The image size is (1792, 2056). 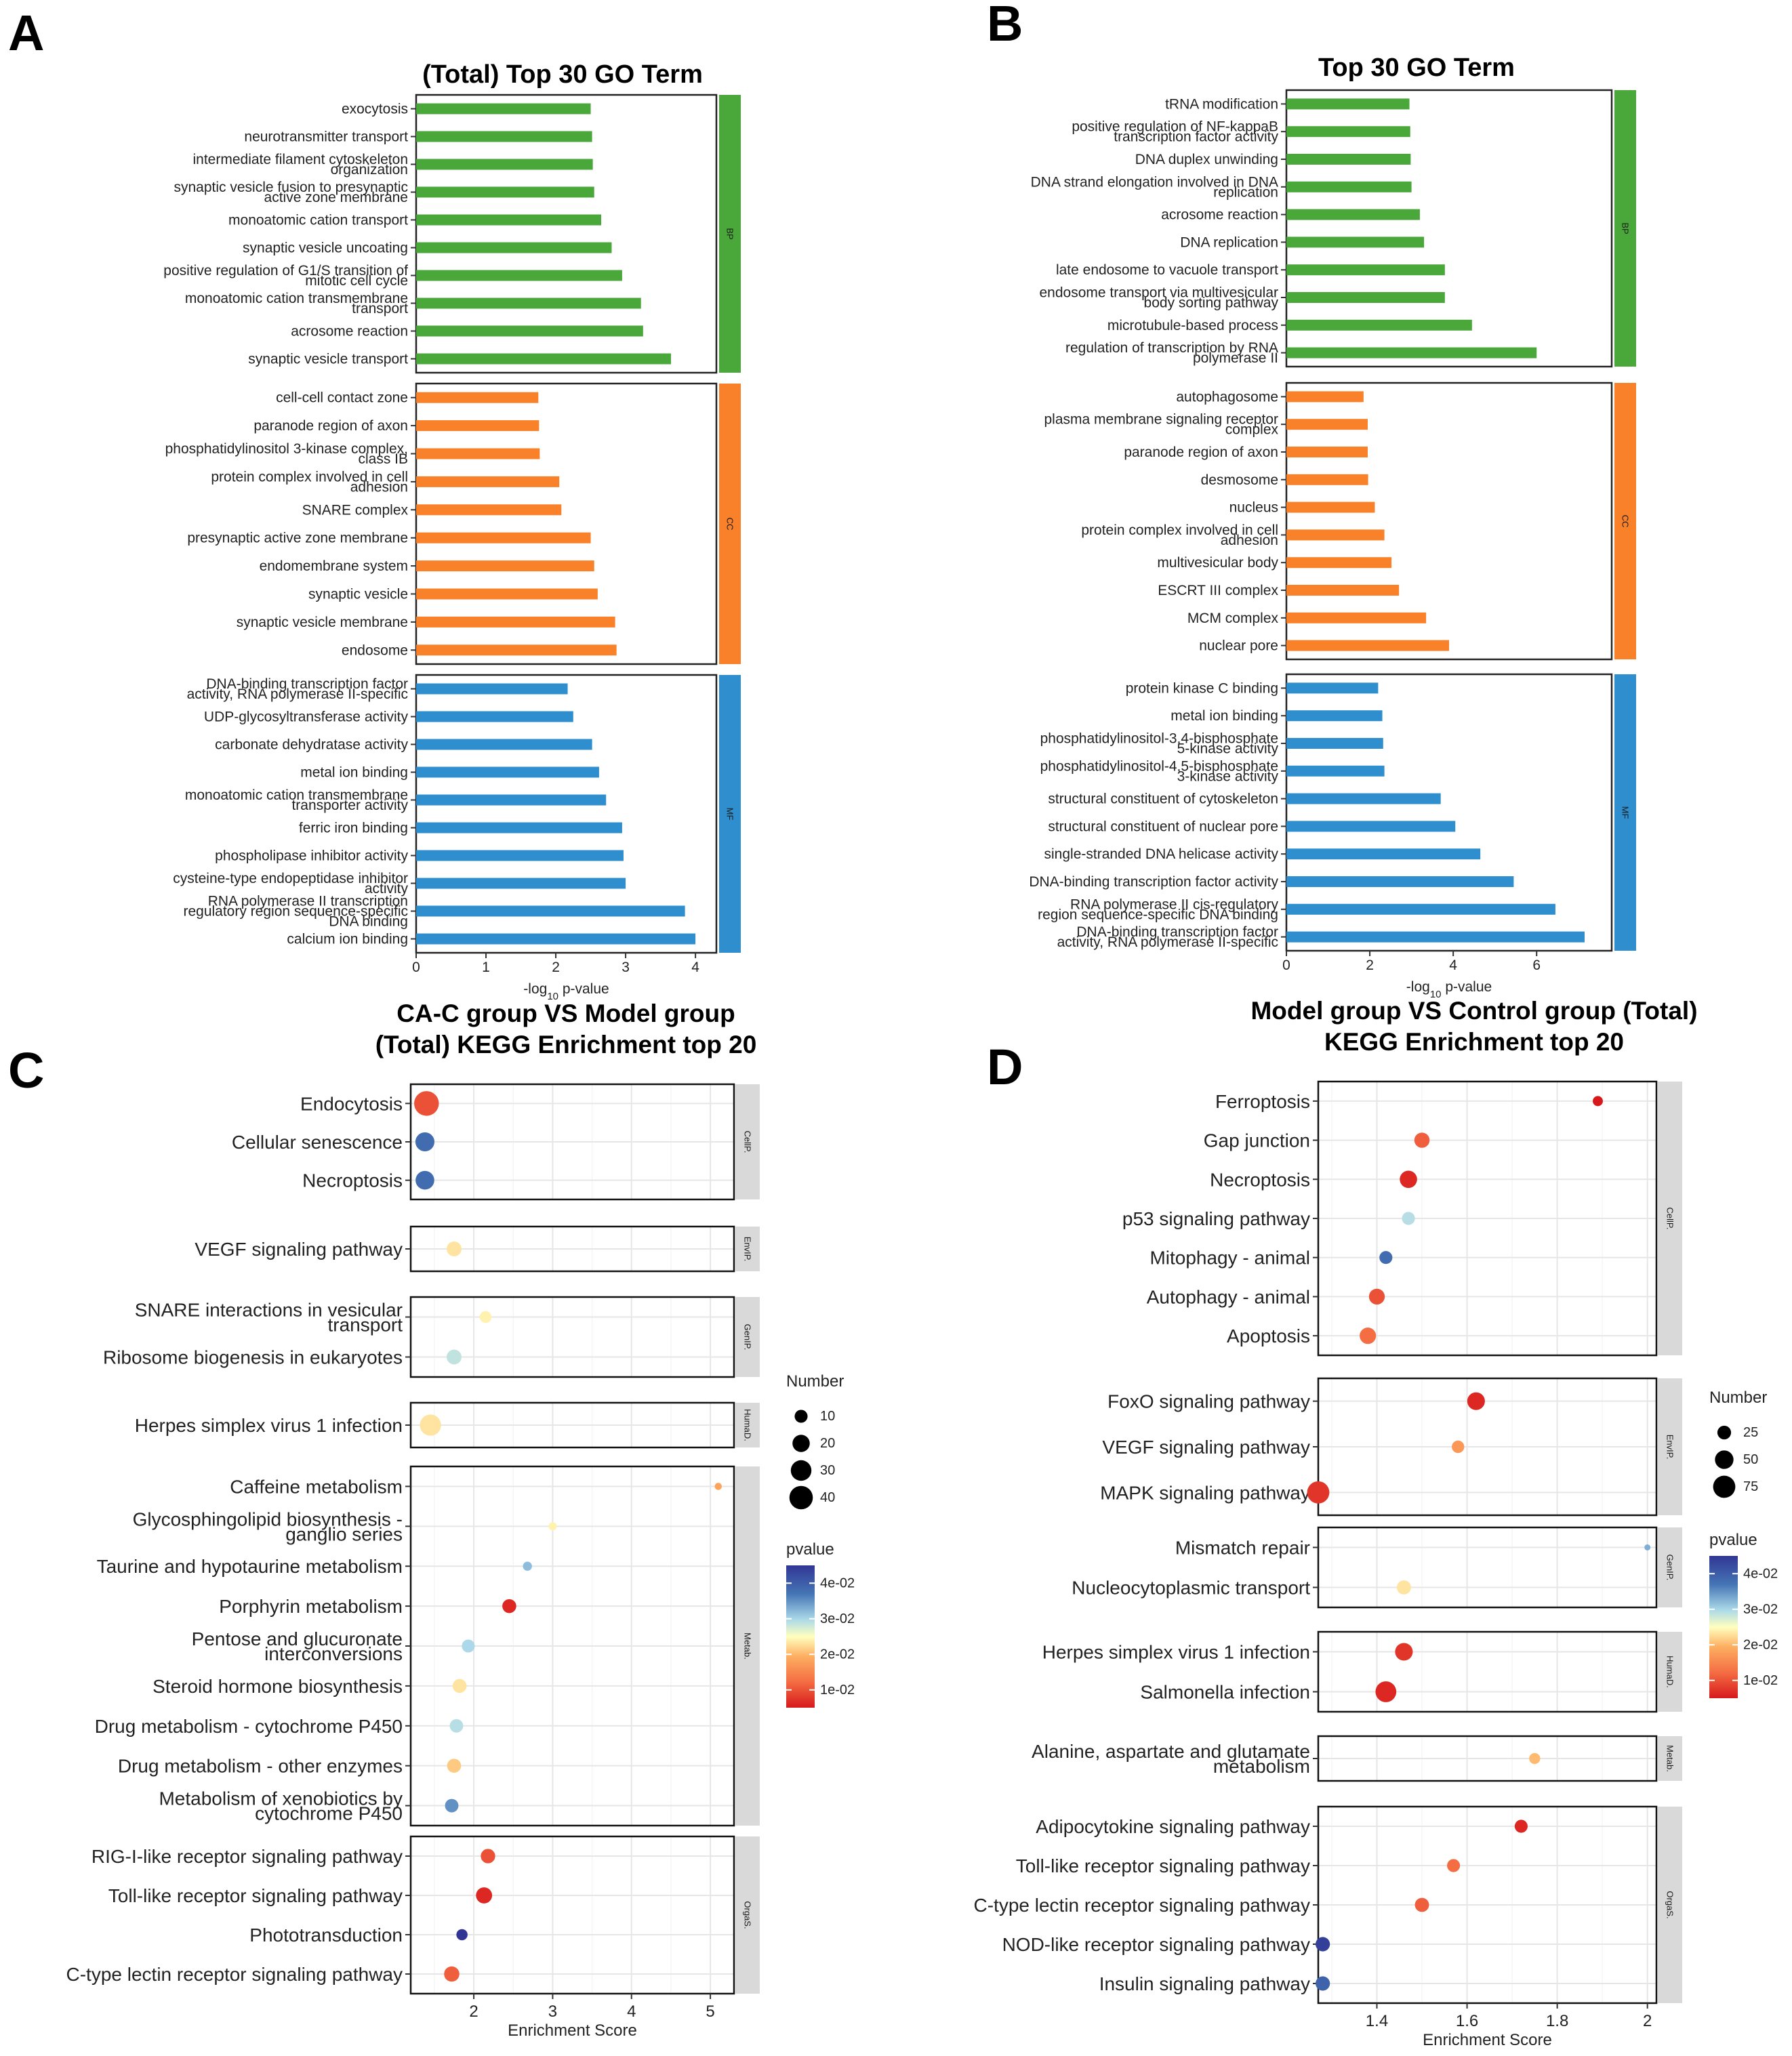 I want to click on bar-label-line: 5-kinase activity, so click(x=1228, y=749).